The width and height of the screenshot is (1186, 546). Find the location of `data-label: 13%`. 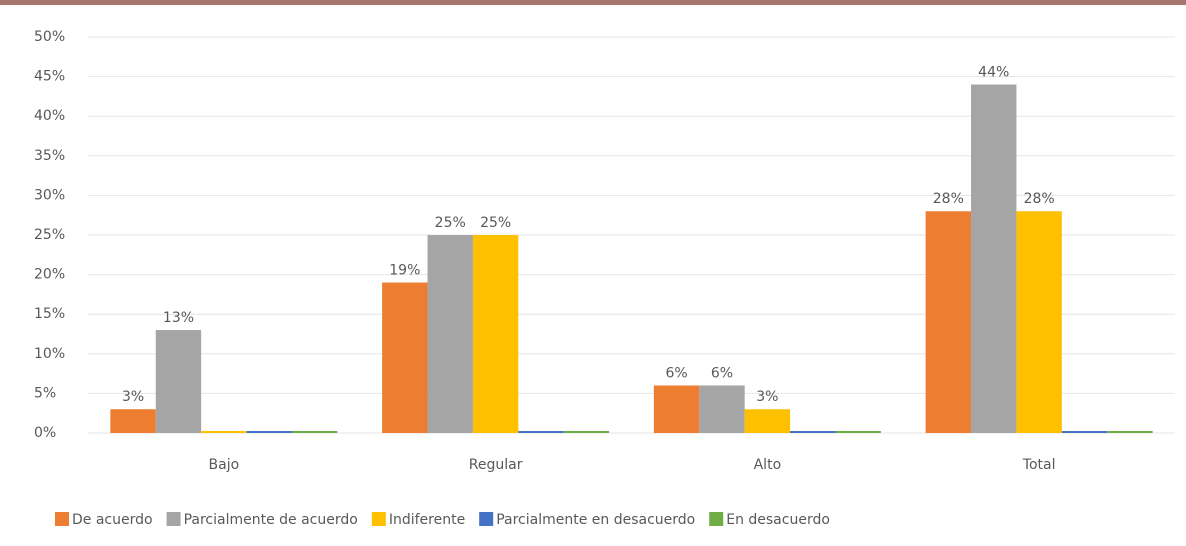

data-label: 13% is located at coordinates (178, 318).